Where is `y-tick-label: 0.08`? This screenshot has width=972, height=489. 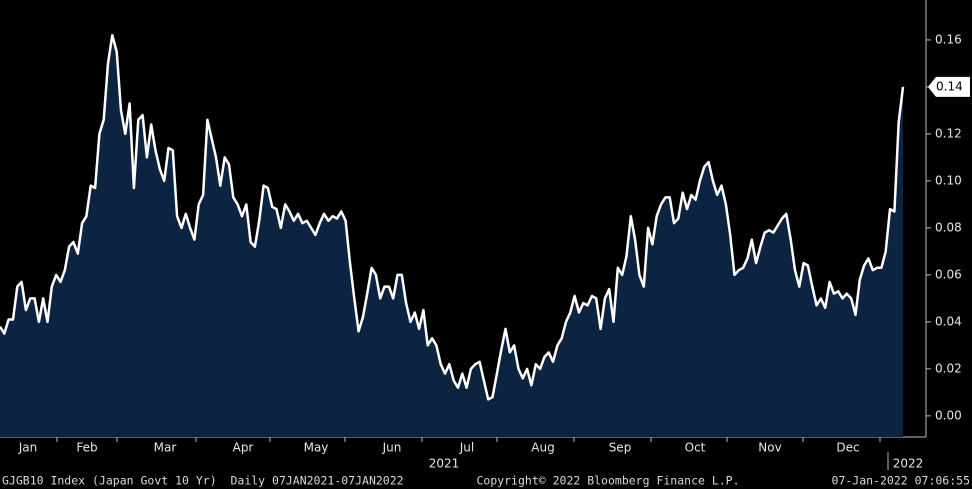 y-tick-label: 0.08 is located at coordinates (948, 227).